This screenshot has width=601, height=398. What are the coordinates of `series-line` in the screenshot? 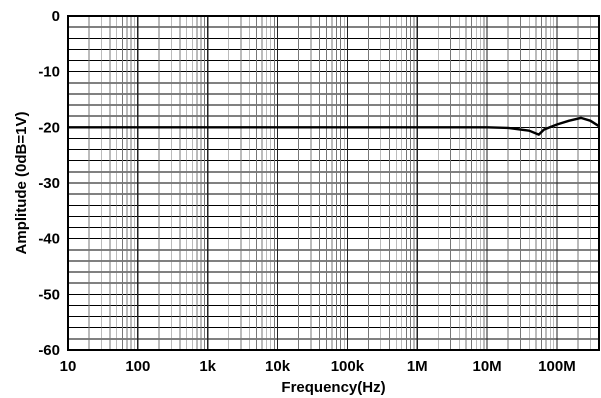 It's located at (334, 126).